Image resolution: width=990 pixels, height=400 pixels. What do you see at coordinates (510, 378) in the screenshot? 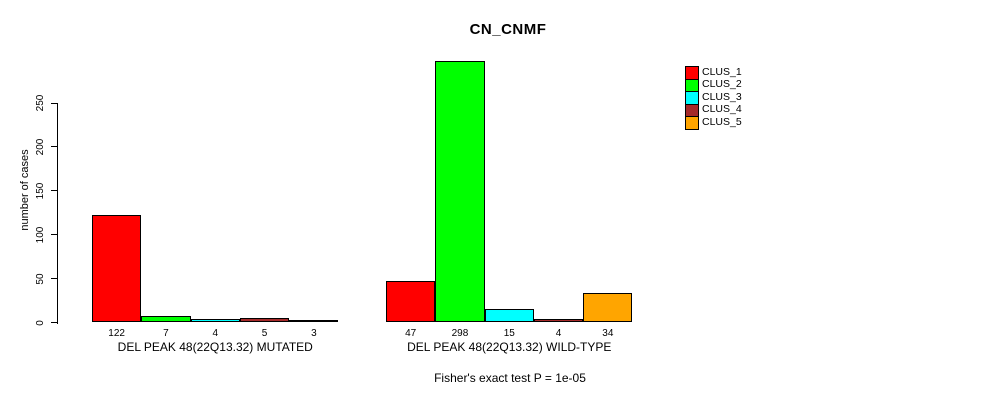
I see `fisher-test-caption: Fisher's exact test P = 1e-05` at bounding box center [510, 378].